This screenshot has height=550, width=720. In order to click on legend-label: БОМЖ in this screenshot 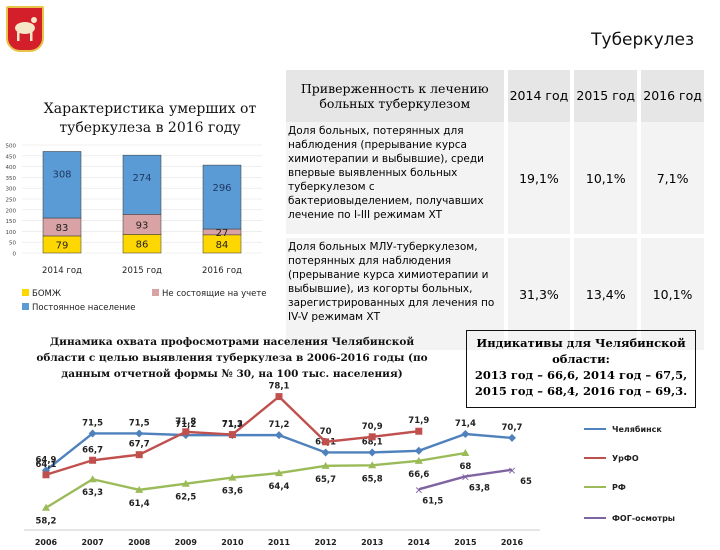, I will do `click(46, 294)`.